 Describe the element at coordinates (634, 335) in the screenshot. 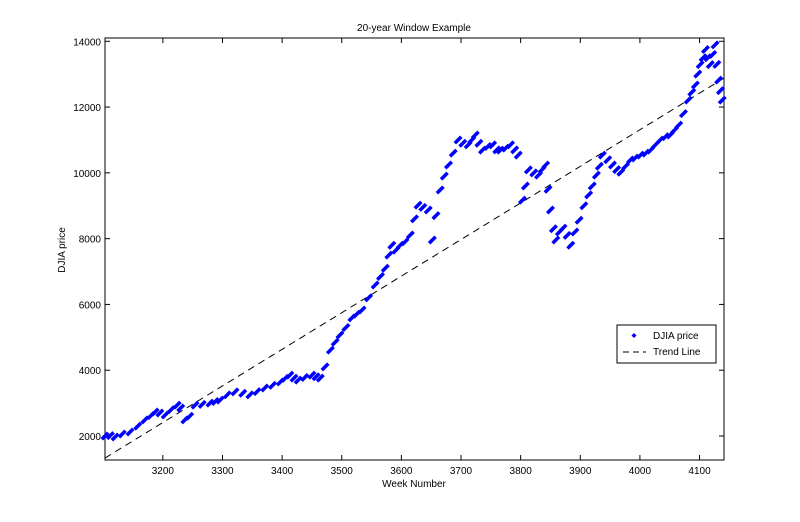

I see `legend-marker-djia` at that location.